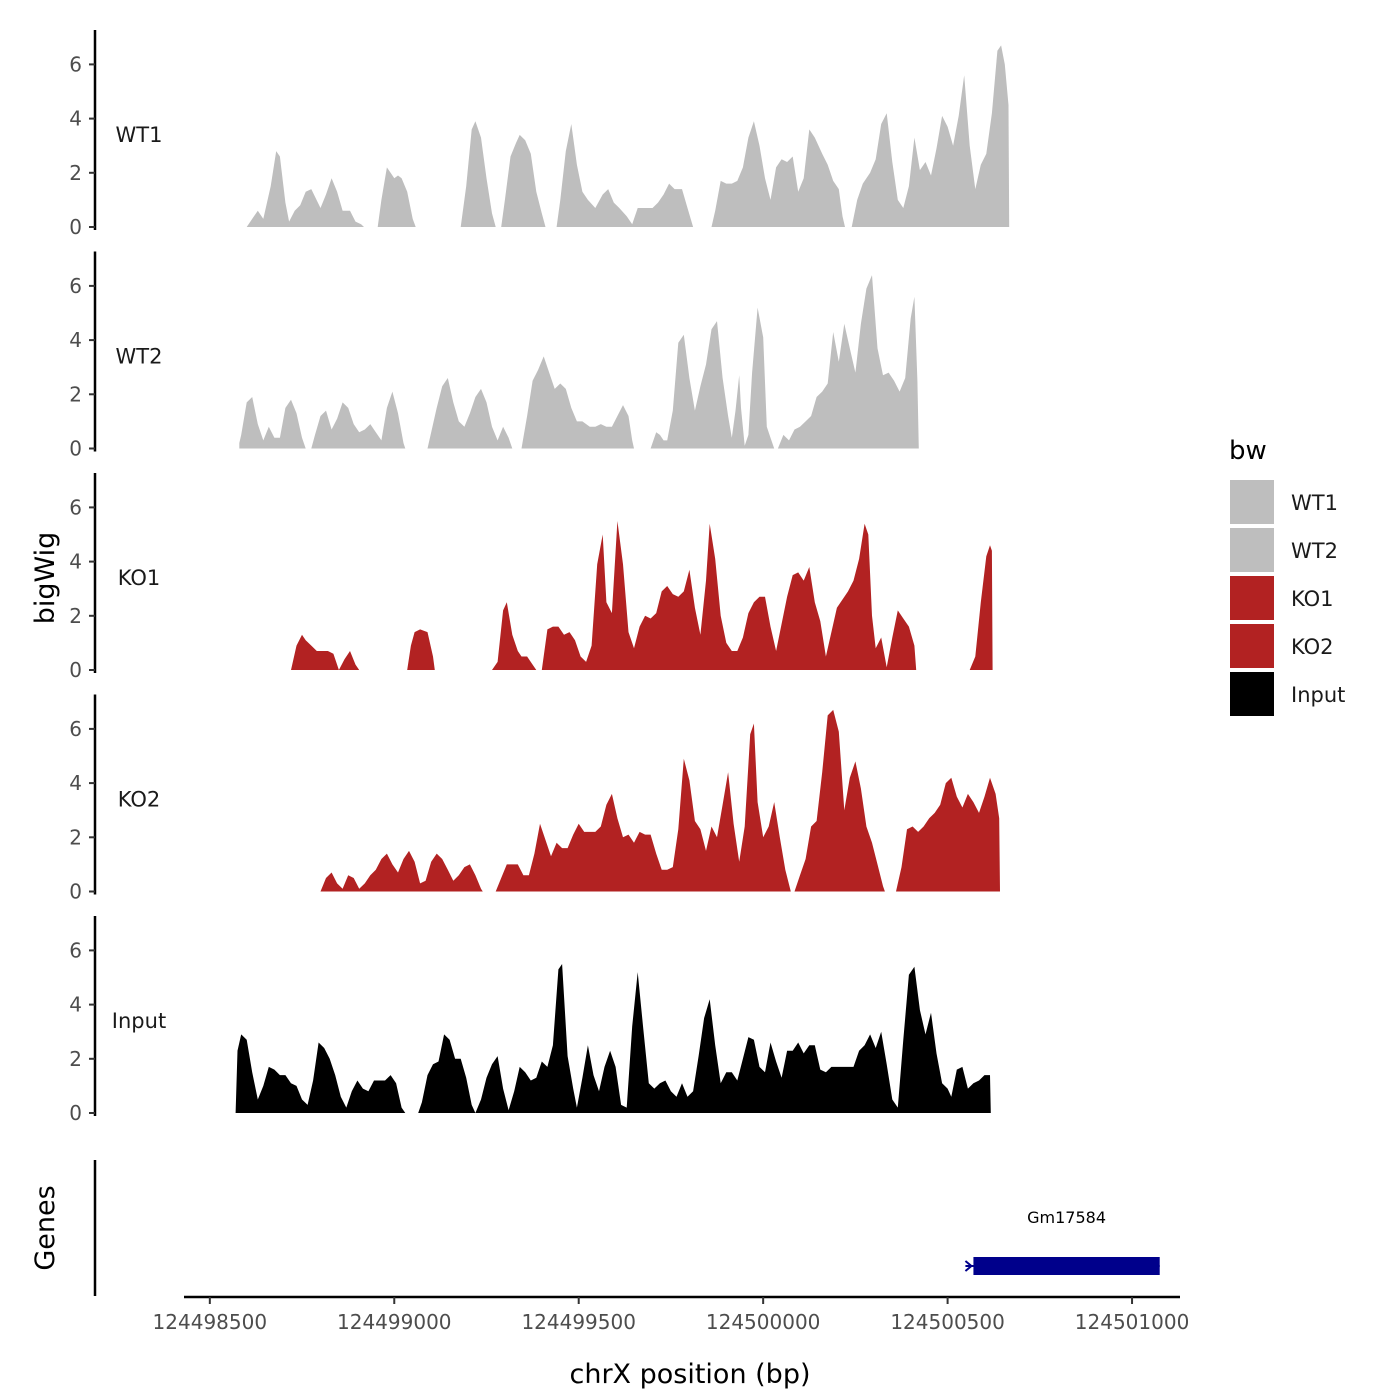 This screenshot has height=1400, width=1400. Describe the element at coordinates (1062, 1241) in the screenshot. I see `gene-gm17584: Gm17584` at that location.